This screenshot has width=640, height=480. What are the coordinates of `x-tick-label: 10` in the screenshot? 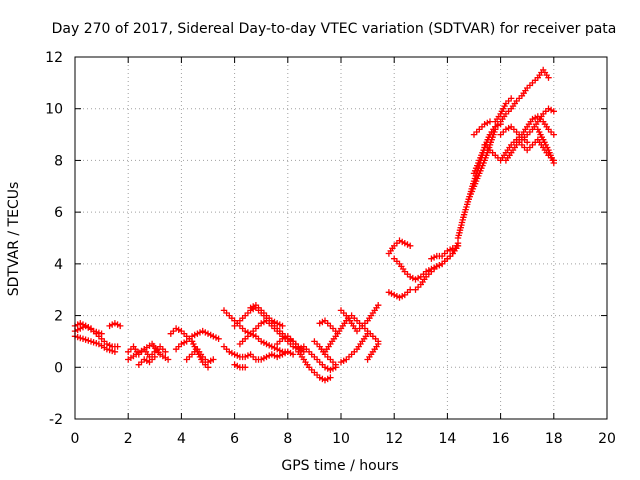 It's located at (341, 439).